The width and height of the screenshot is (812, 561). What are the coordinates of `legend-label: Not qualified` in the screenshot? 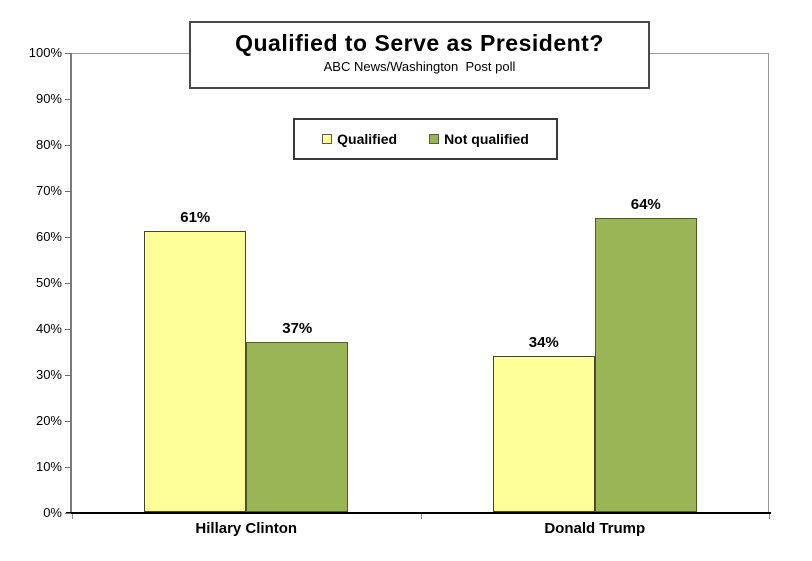 It's located at (486, 139).